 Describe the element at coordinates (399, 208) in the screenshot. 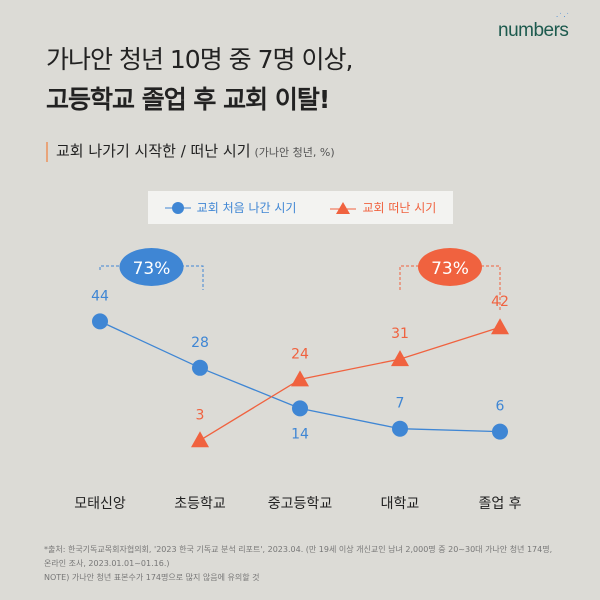

I see `legend-label: 교회 떠난 시기` at that location.